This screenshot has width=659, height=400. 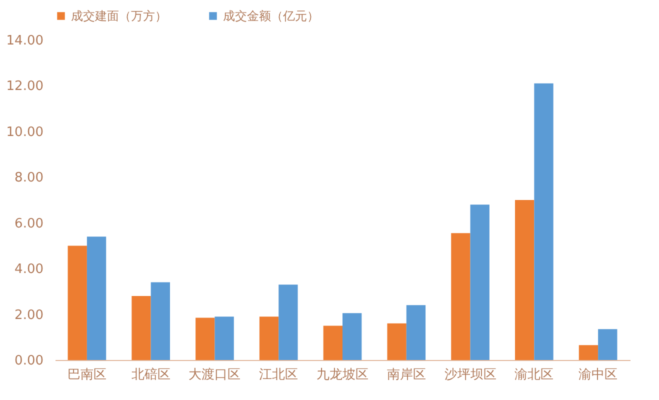 I want to click on x-tick-label: 渝中区, so click(x=598, y=375).